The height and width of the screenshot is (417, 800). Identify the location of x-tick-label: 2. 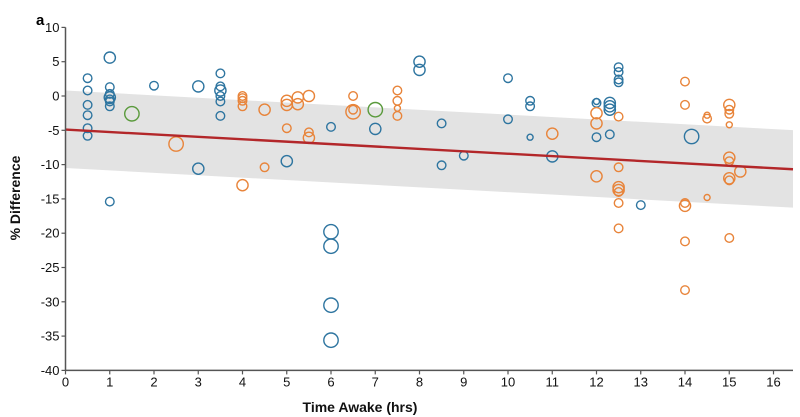
(153, 381).